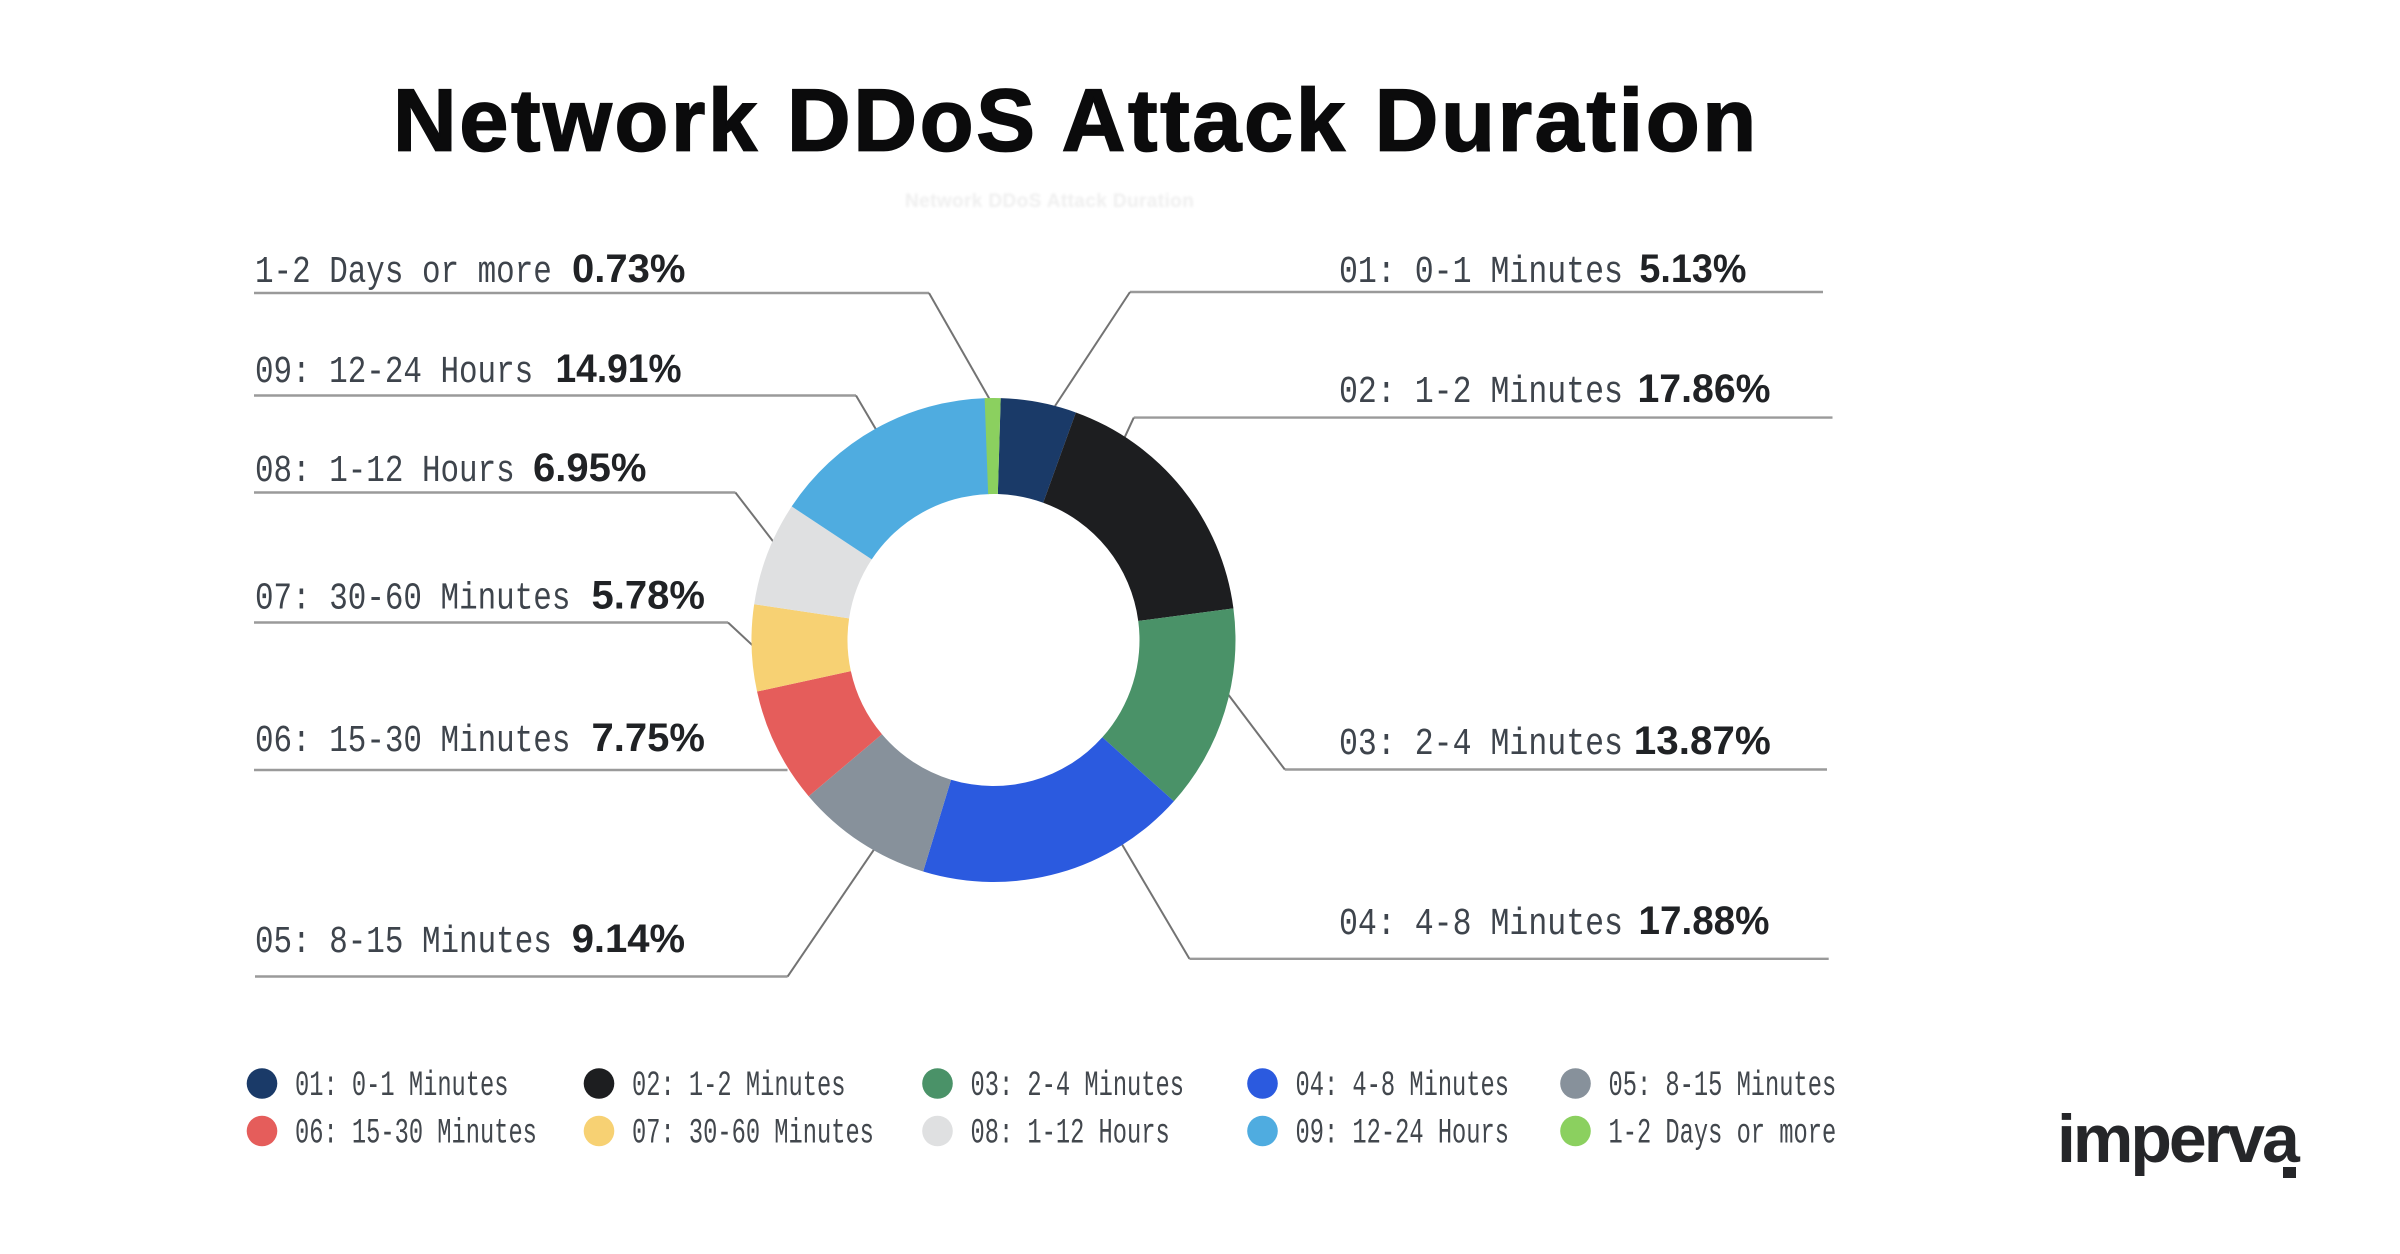 This screenshot has height=1254, width=2400. I want to click on svg-text: 5.78%, so click(648, 596).